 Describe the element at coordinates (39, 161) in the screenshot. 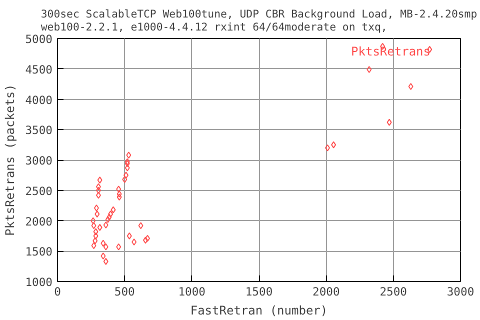

I see `y-tick-label: 3000` at that location.